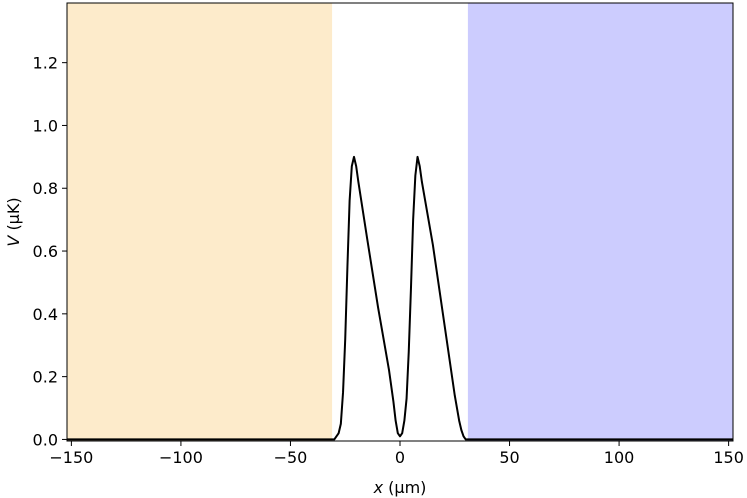 This screenshot has height=498, width=747. I want to click on x-axis-label: x (μm), so click(400, 487).